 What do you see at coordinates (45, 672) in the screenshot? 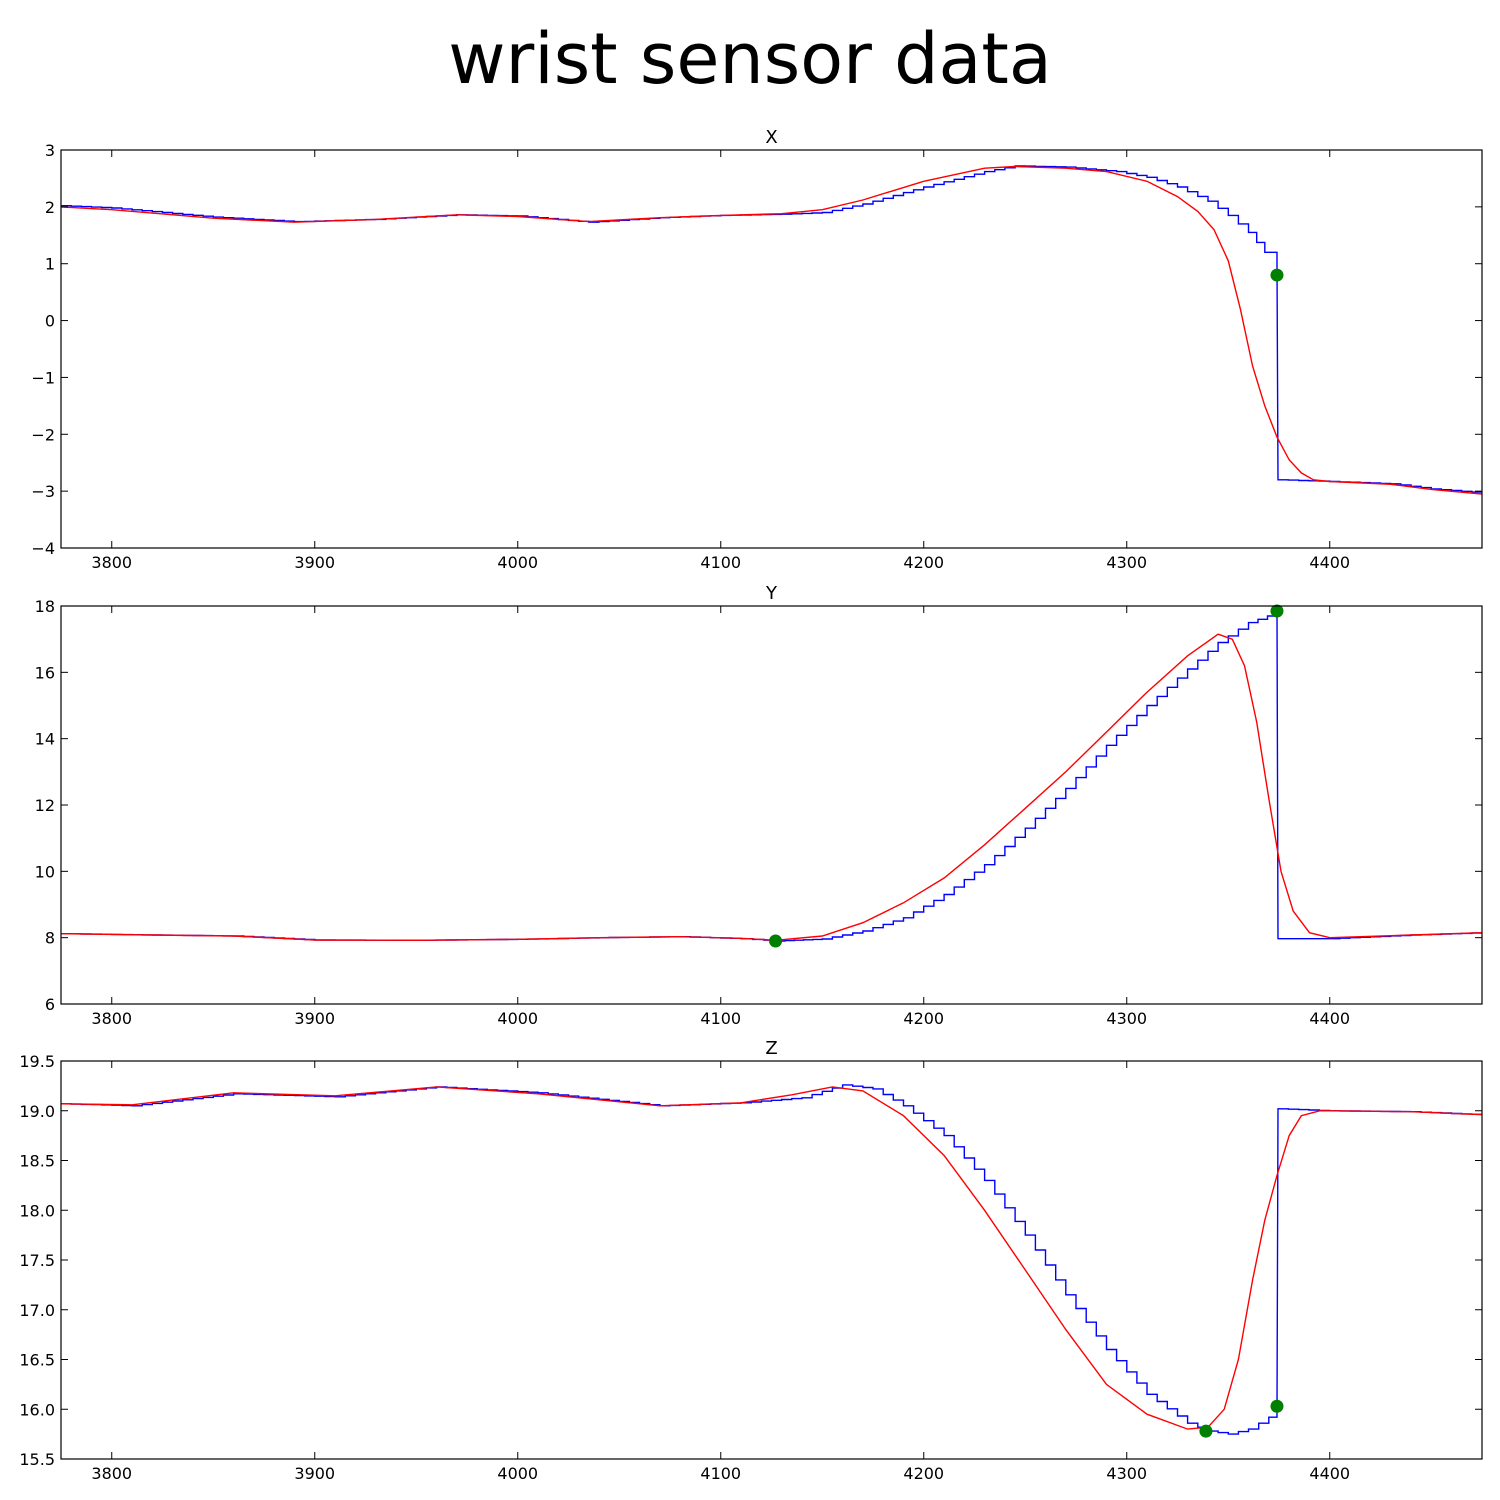
I see `y-tick-label: 16` at bounding box center [45, 672].